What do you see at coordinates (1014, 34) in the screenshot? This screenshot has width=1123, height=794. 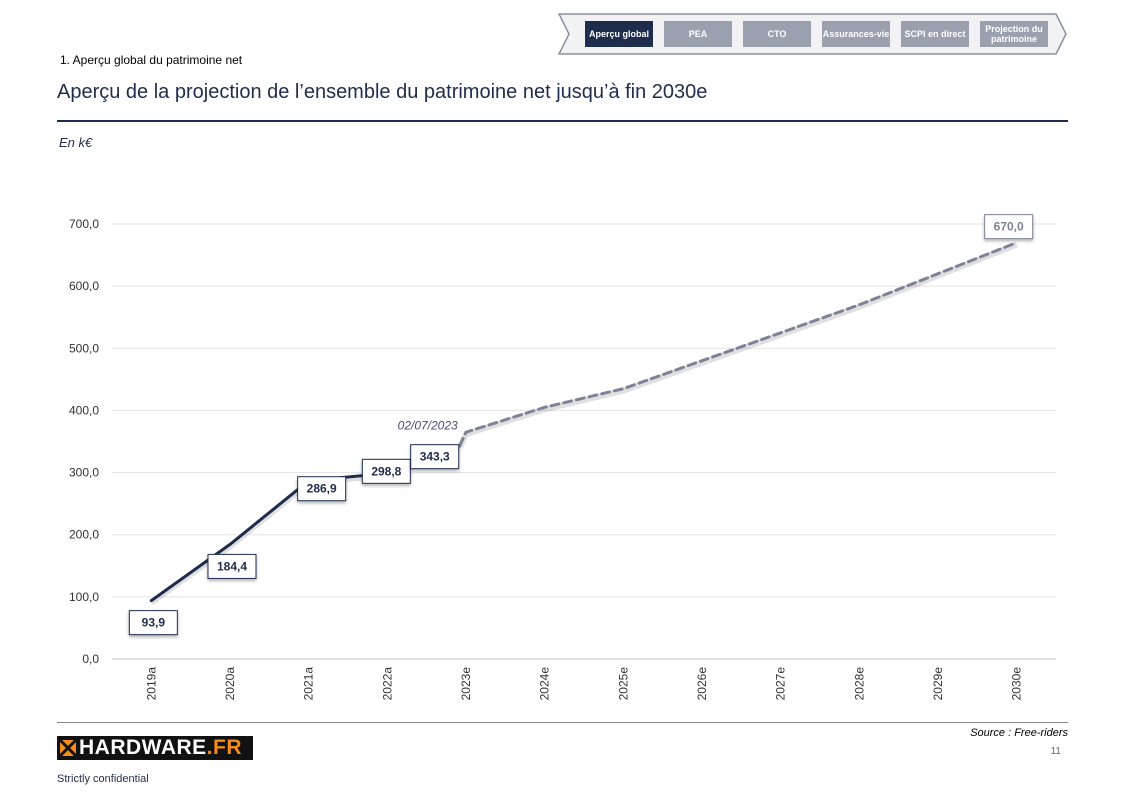 I see `tab-projection-patrimoine: Projection du patrimoine` at bounding box center [1014, 34].